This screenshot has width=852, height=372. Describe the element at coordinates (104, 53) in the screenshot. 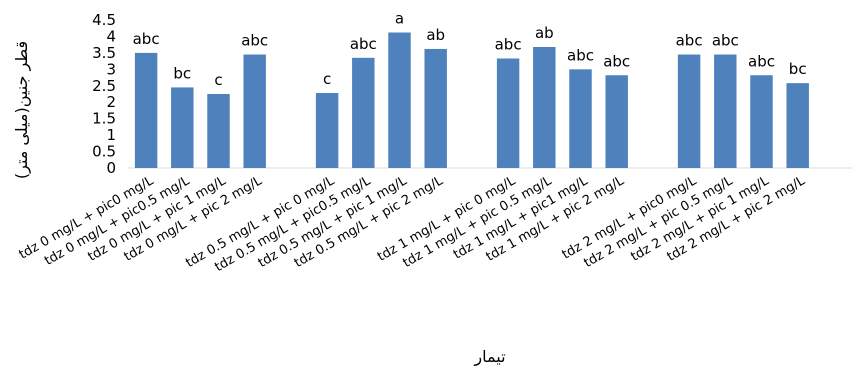

I see `y-tick-label: 3.5` at that location.